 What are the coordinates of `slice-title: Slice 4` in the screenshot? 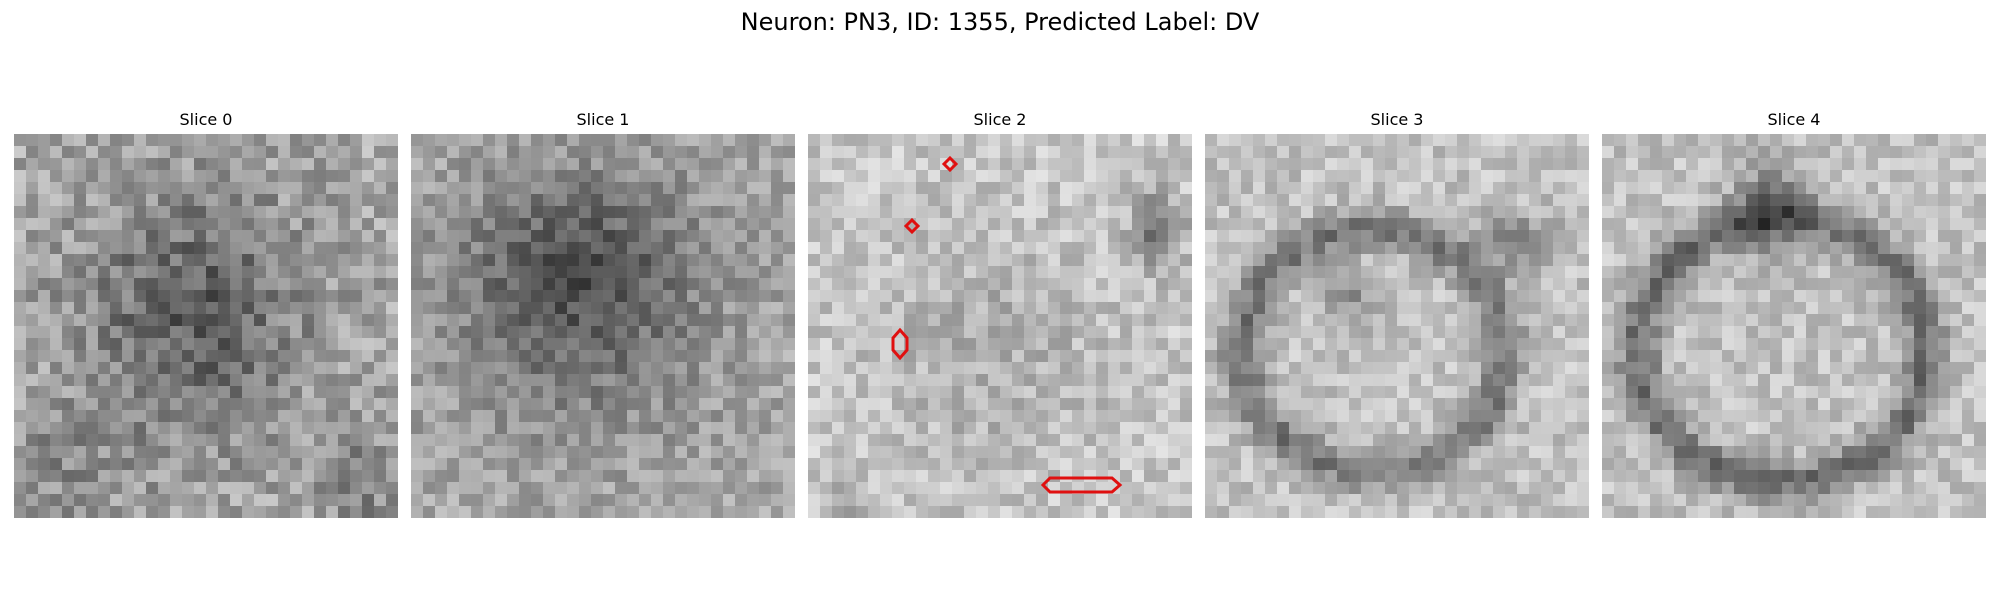 It's located at (1794, 119).